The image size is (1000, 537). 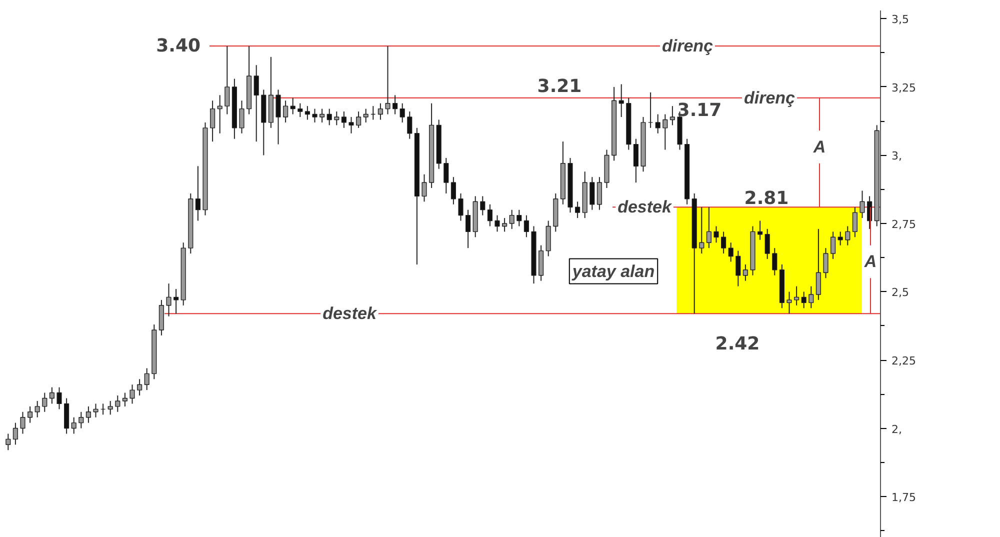 What do you see at coordinates (904, 224) in the screenshot?
I see `y-tick-label: 2,75` at bounding box center [904, 224].